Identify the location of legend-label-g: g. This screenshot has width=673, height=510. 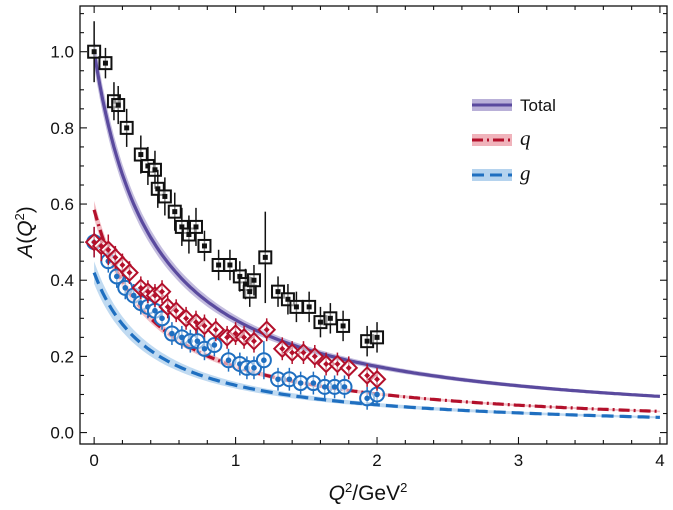
(525, 173).